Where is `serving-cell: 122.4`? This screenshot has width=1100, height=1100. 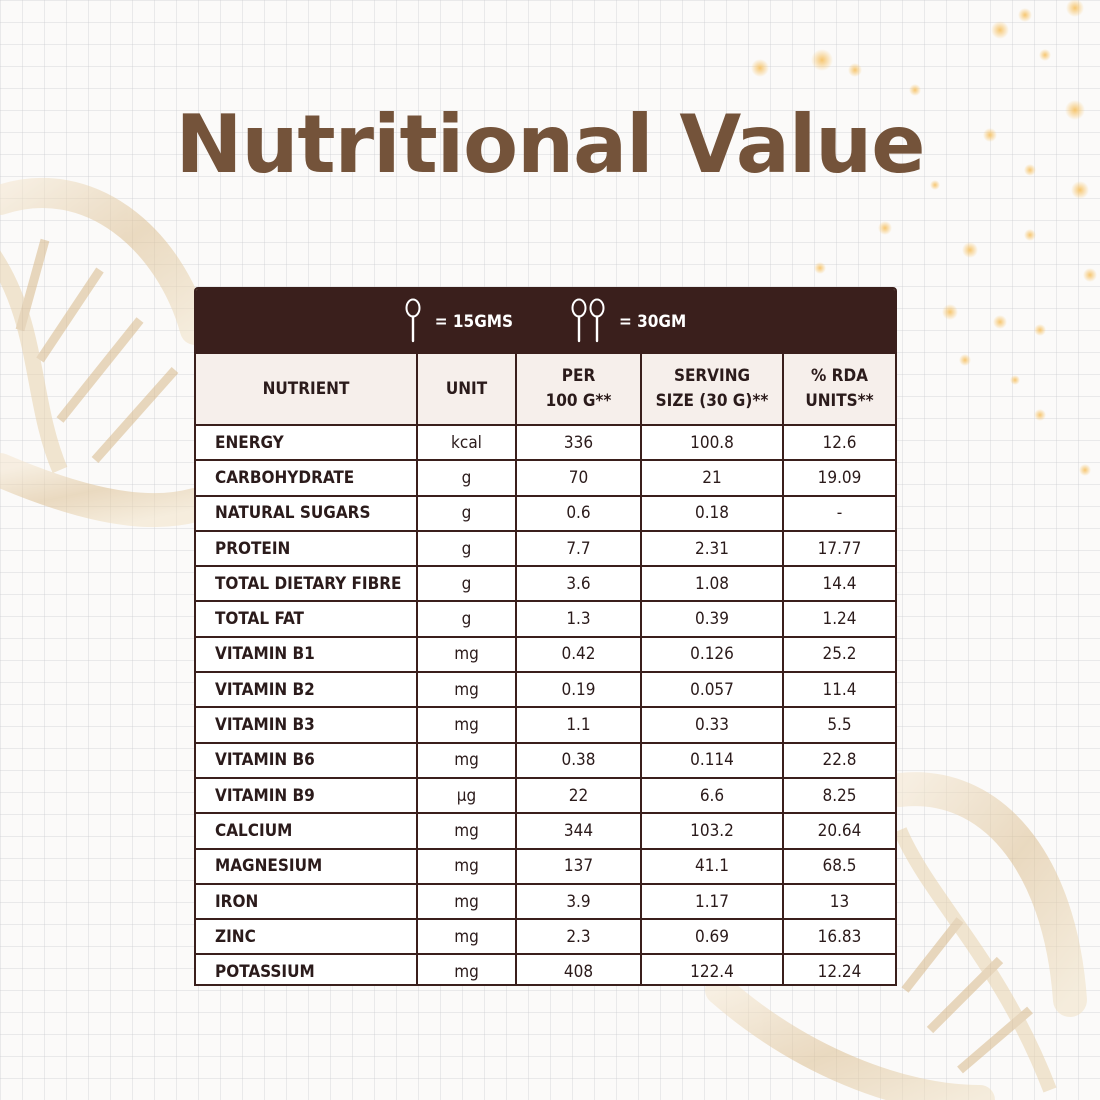
serving-cell: 122.4 is located at coordinates (712, 968).